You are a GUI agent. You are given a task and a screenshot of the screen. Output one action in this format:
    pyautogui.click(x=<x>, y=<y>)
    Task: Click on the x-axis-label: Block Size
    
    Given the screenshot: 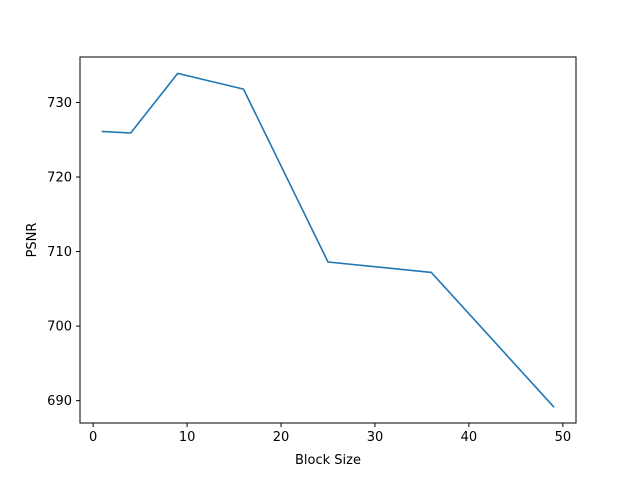 What is the action you would take?
    pyautogui.click(x=328, y=460)
    